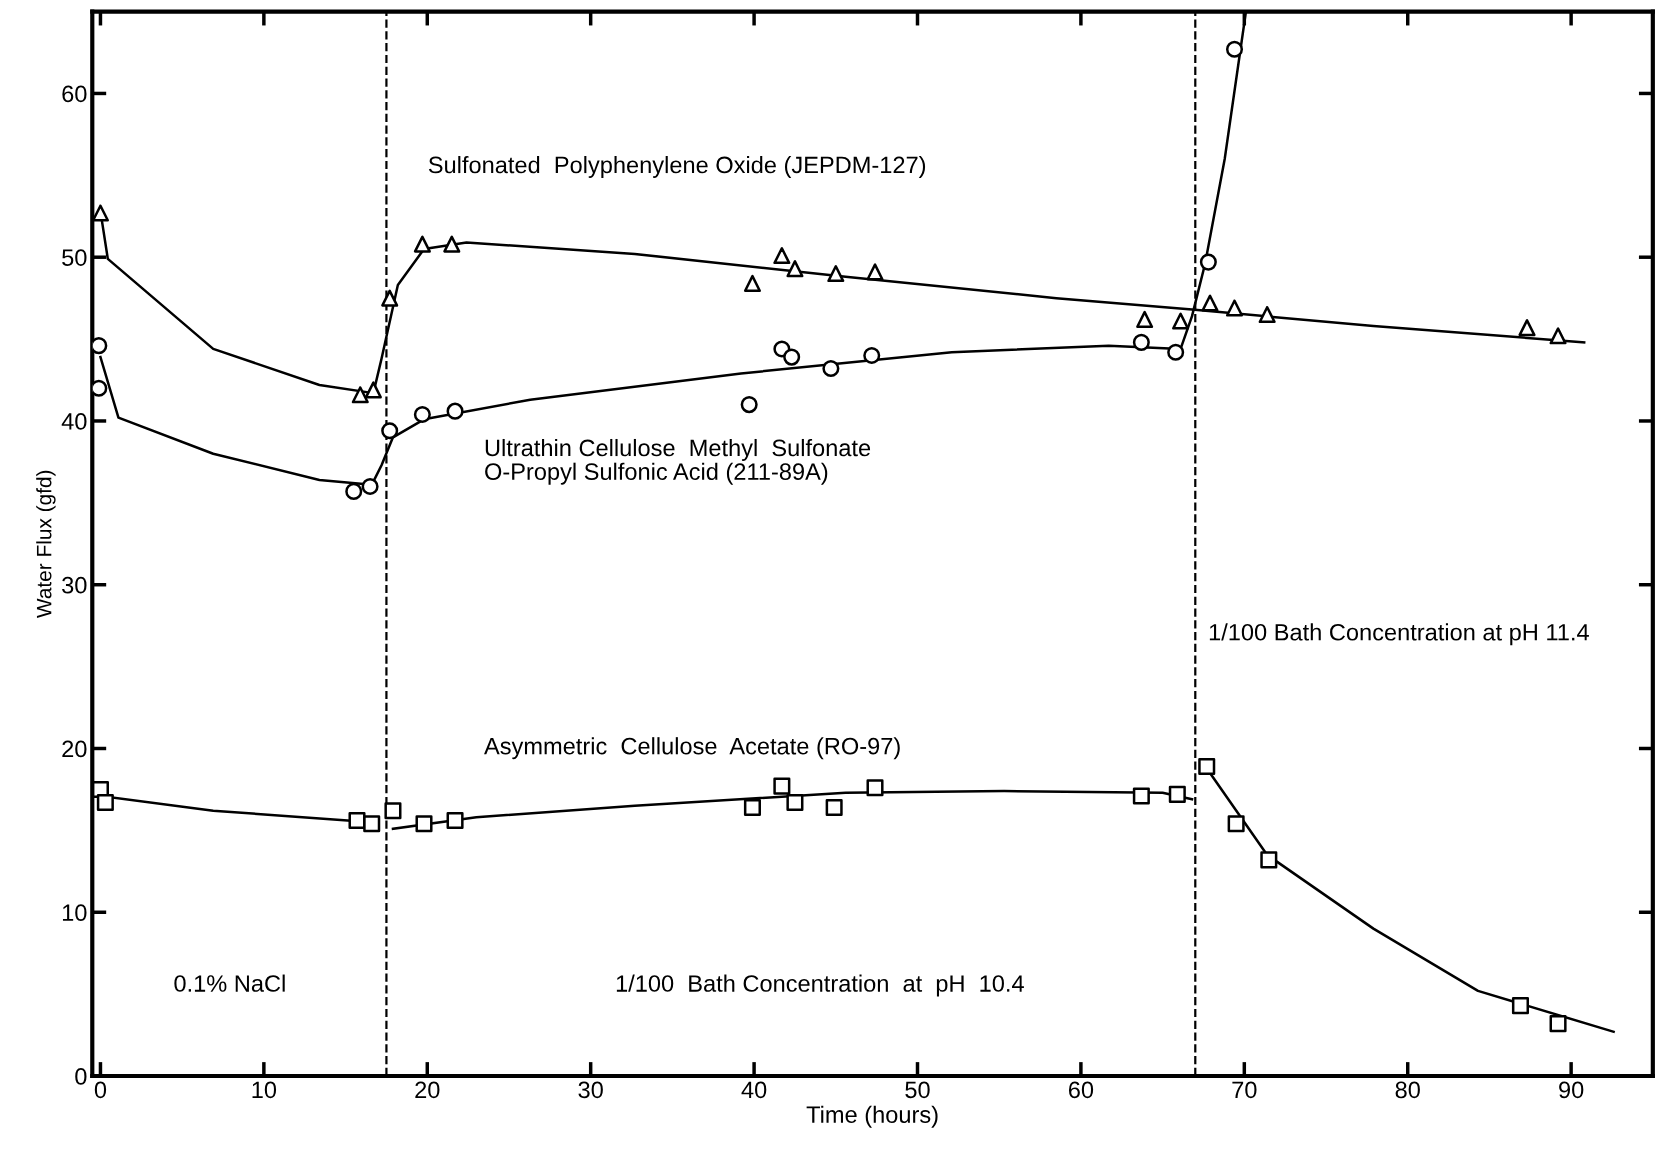 This screenshot has height=1157, width=1678. Describe the element at coordinates (46, 544) in the screenshot. I see `y-axis-title: Water Flux (gfd)` at that location.